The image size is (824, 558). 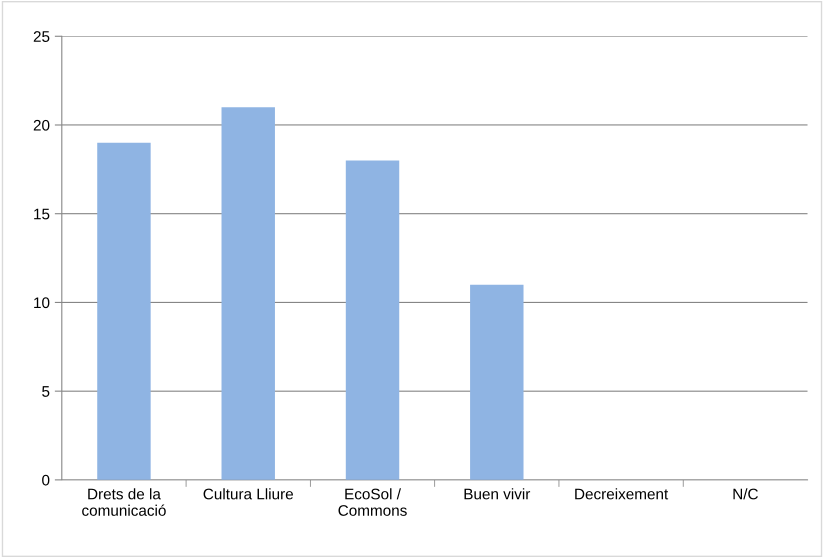 I want to click on y-tick-label: 0, so click(x=46, y=480).